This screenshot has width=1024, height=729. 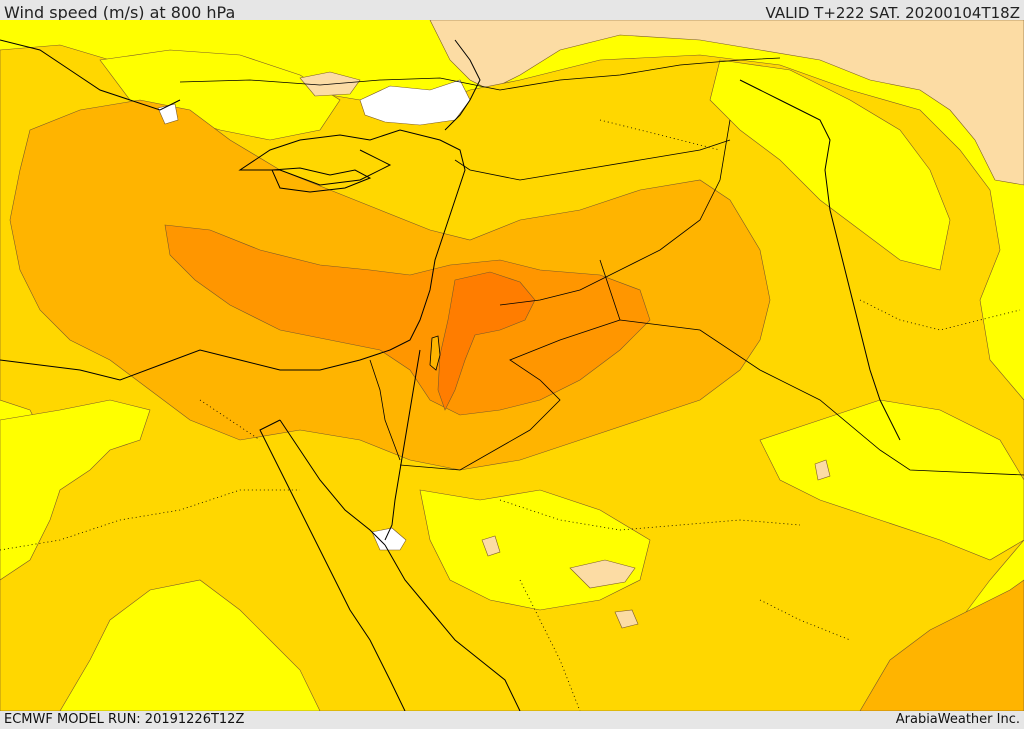 I want to click on model-run-label: ECMWF MODEL RUN: 20191226T12Z, so click(x=124, y=719).